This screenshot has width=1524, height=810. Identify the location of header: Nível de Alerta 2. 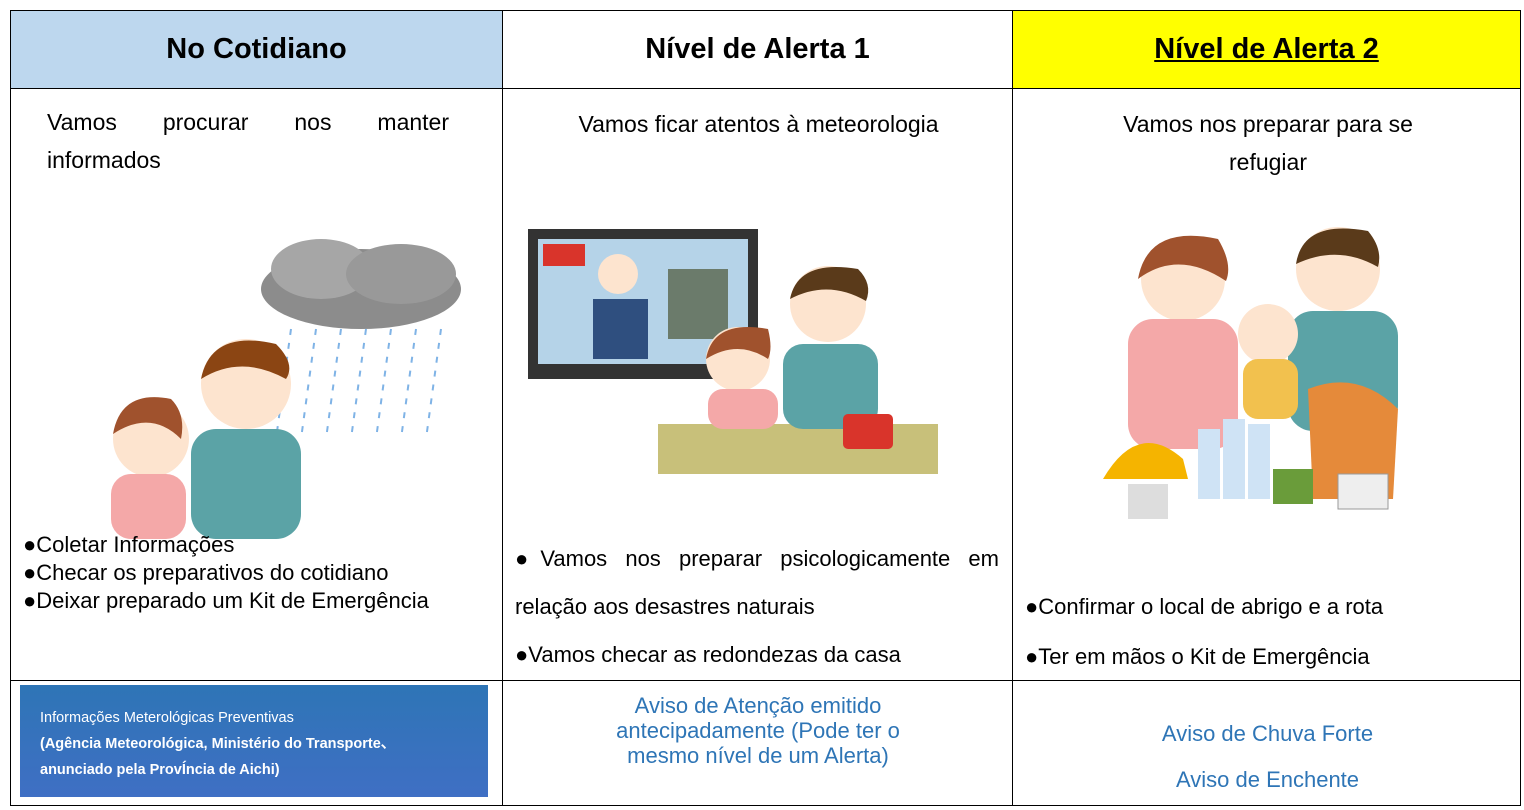
(1266, 49).